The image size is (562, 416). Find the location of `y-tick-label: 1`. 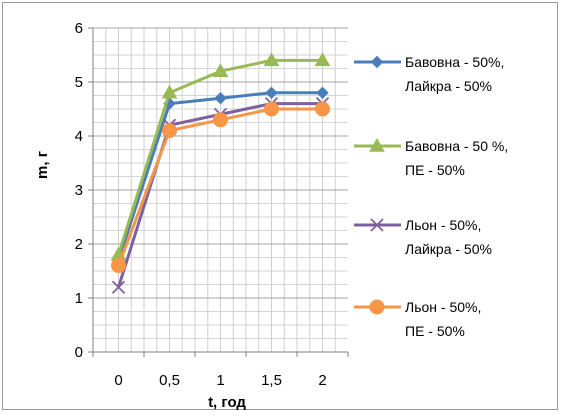

y-tick-label: 1 is located at coordinates (79, 298).